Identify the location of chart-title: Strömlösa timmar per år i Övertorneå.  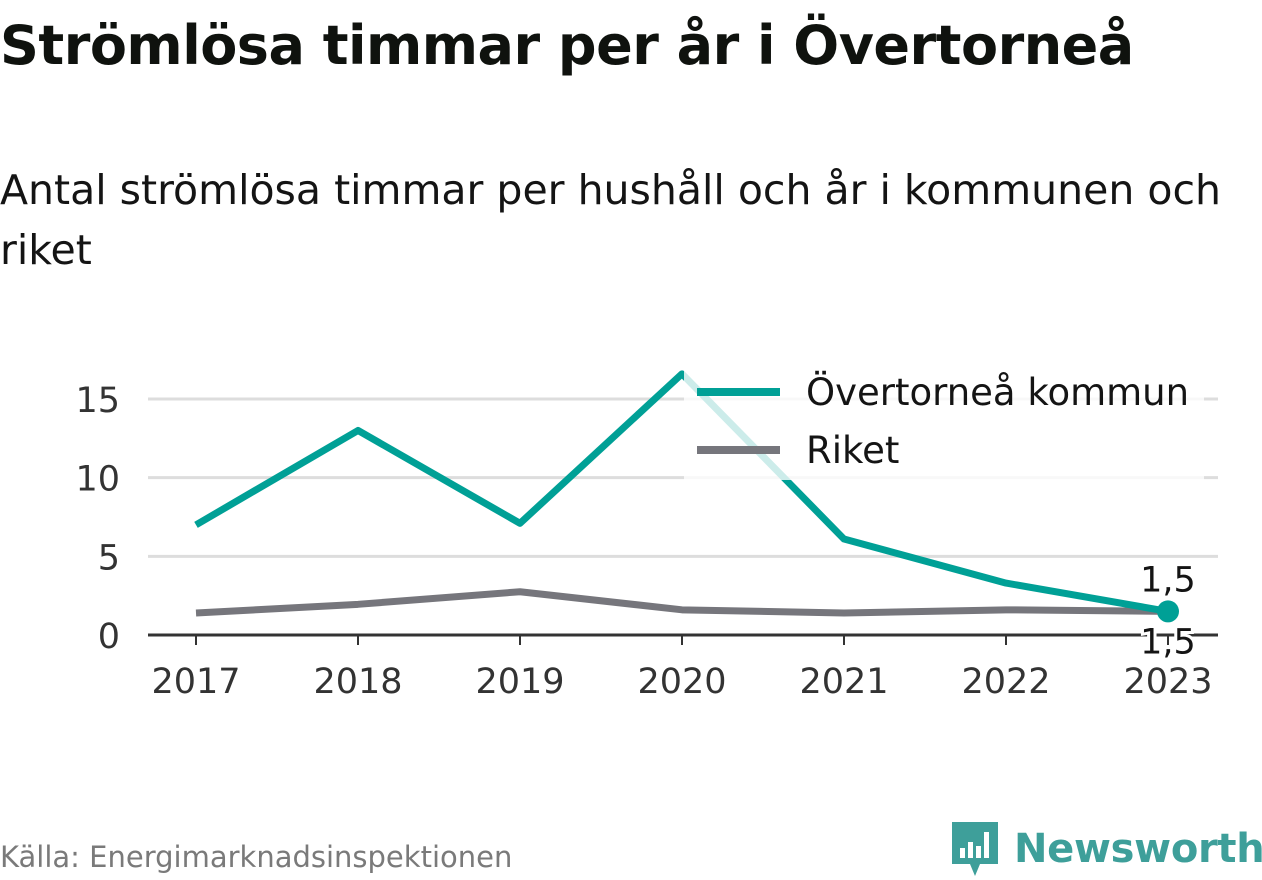
(567, 45).